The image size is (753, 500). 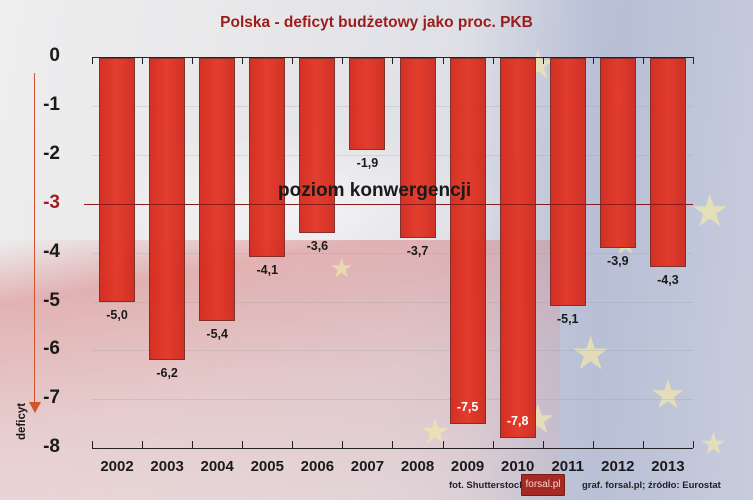 I want to click on value-label: -3,9, so click(x=618, y=260).